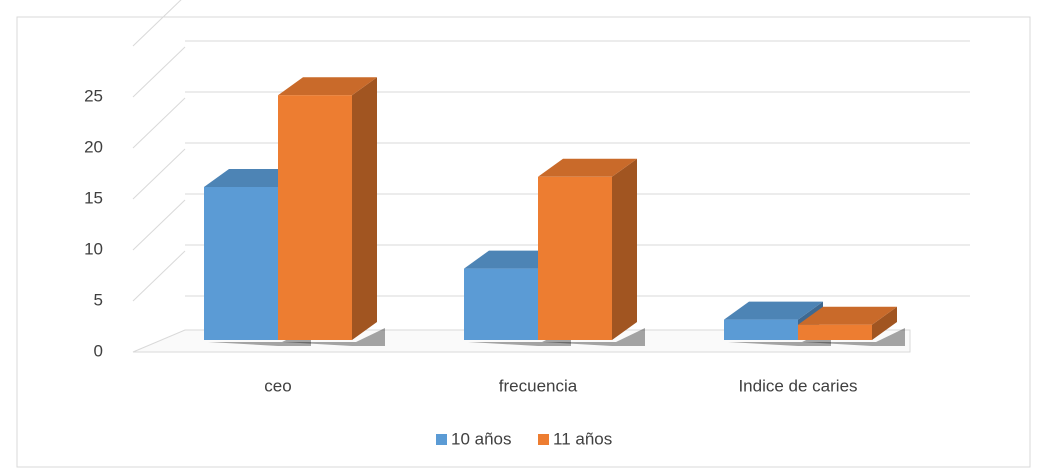  Describe the element at coordinates (538, 385) in the screenshot. I see `x-tick-label: frecuencia` at that location.